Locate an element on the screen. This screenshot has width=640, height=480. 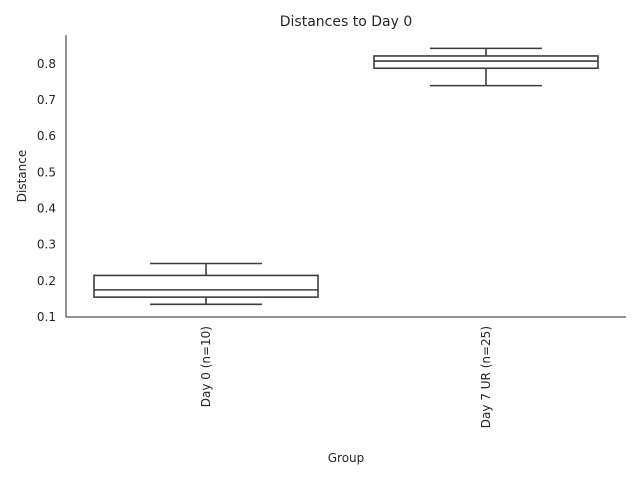
y-tick-label: 0.5 is located at coordinates (46, 172).